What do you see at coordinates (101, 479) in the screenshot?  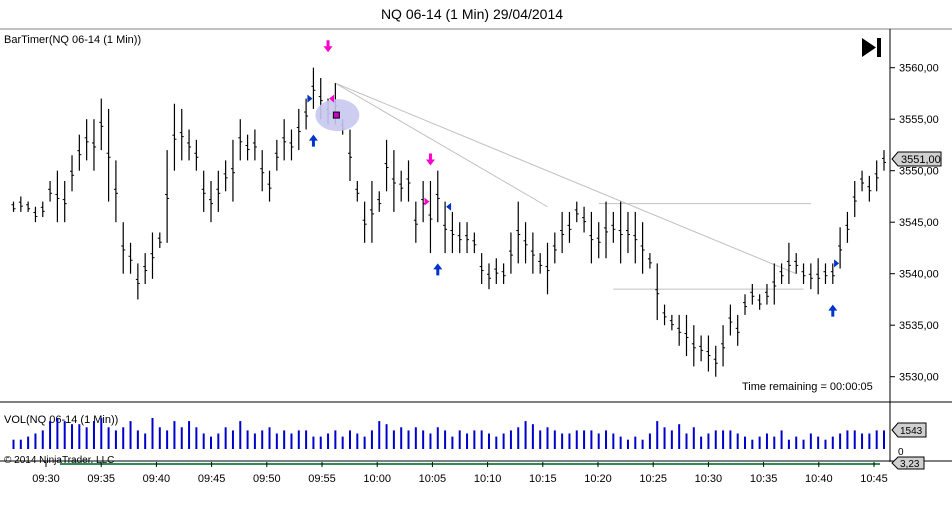 I see `time-axis-tick-label: 09:35` at bounding box center [101, 479].